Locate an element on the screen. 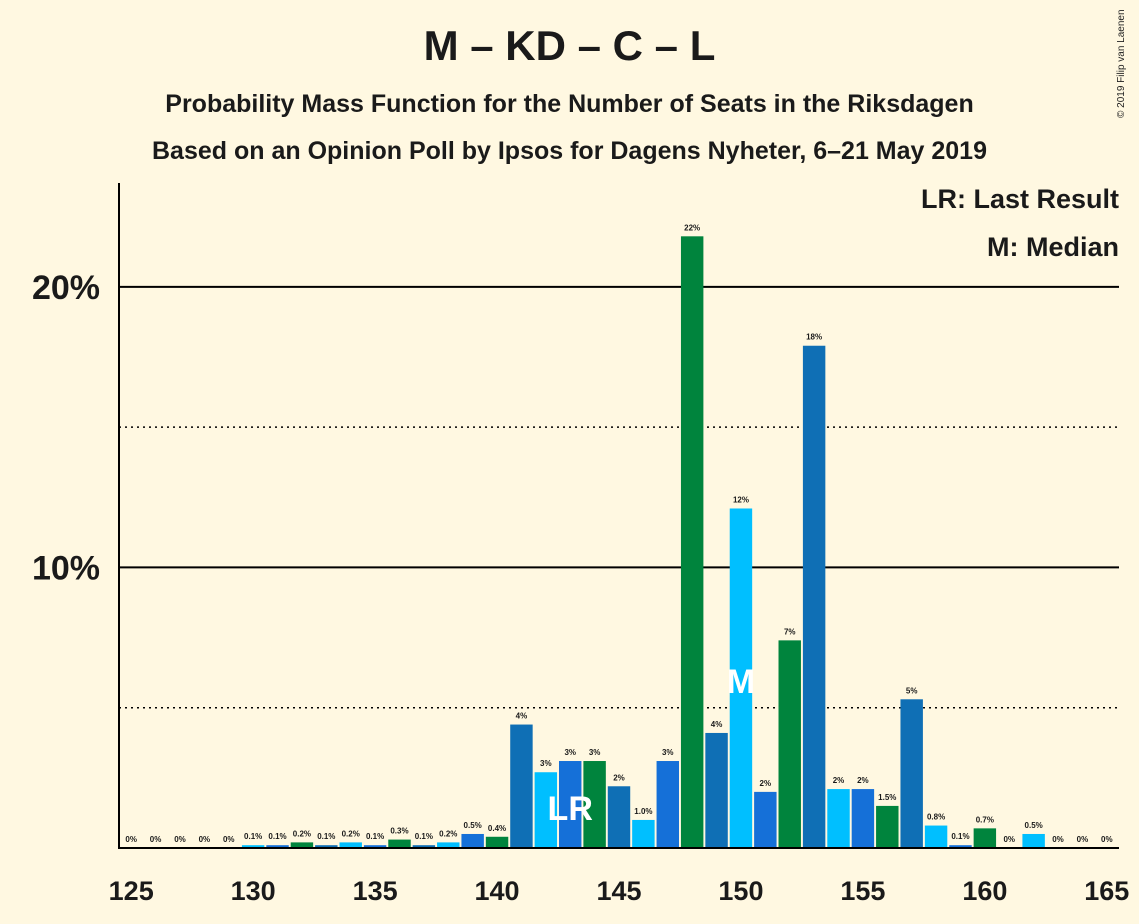 Image resolution: width=1139 pixels, height=924 pixels. data-label-seat-151: 2% is located at coordinates (766, 783).